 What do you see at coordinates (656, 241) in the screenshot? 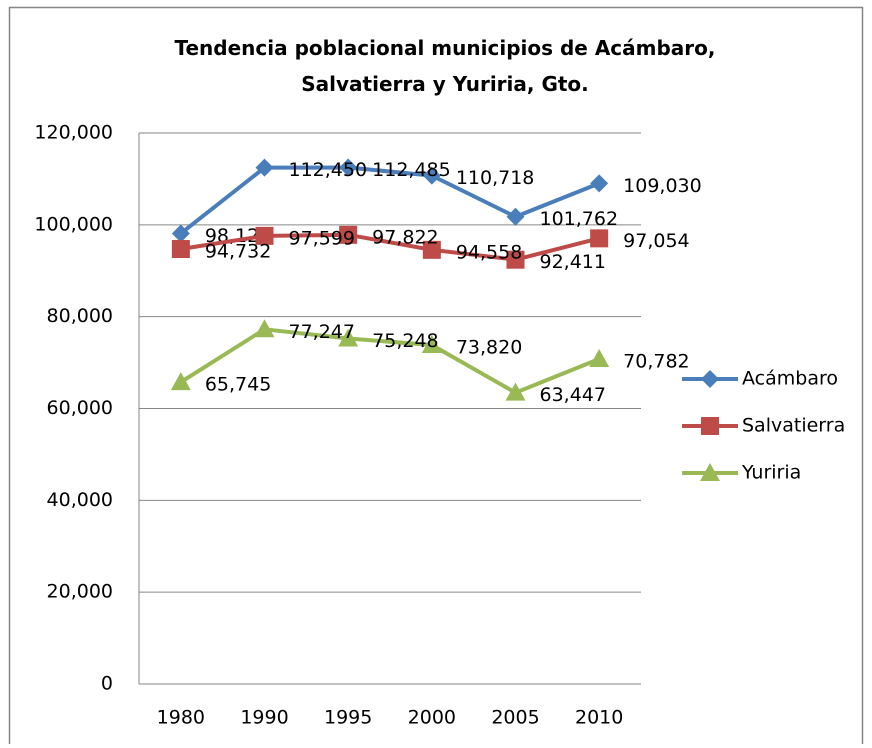
I see `data-label: 97,054` at bounding box center [656, 241].